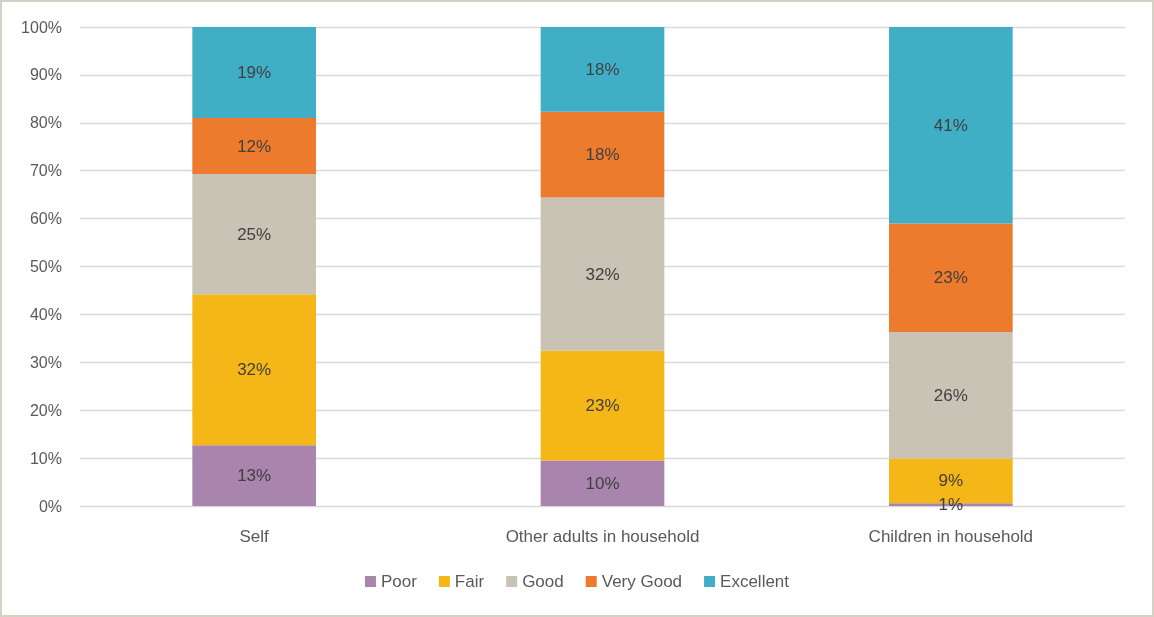  What do you see at coordinates (45, 458) in the screenshot?
I see `y-tick-label: 10%` at bounding box center [45, 458].